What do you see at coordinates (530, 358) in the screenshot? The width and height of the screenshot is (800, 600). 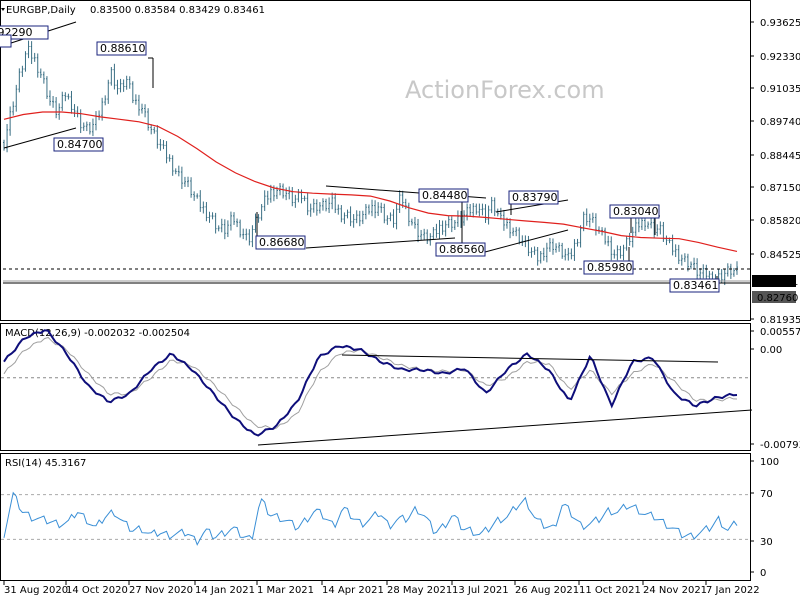 I see `macd-trendline-upper` at bounding box center [530, 358].